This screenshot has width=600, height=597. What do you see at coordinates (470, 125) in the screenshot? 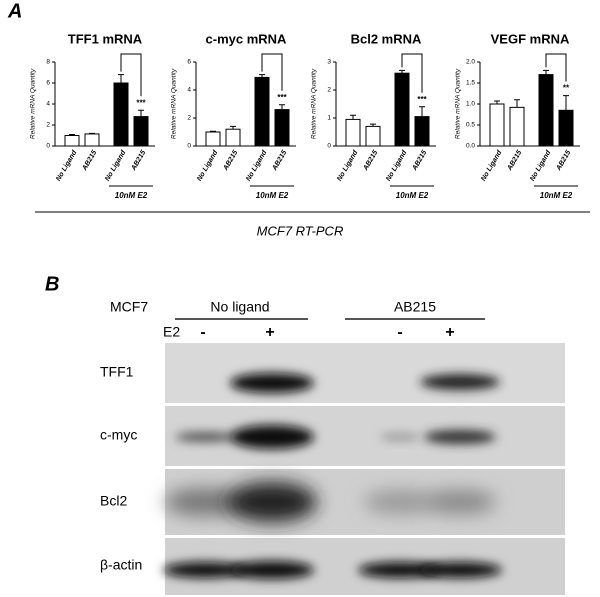
I see `y-tick-label: 0.5` at bounding box center [470, 125].